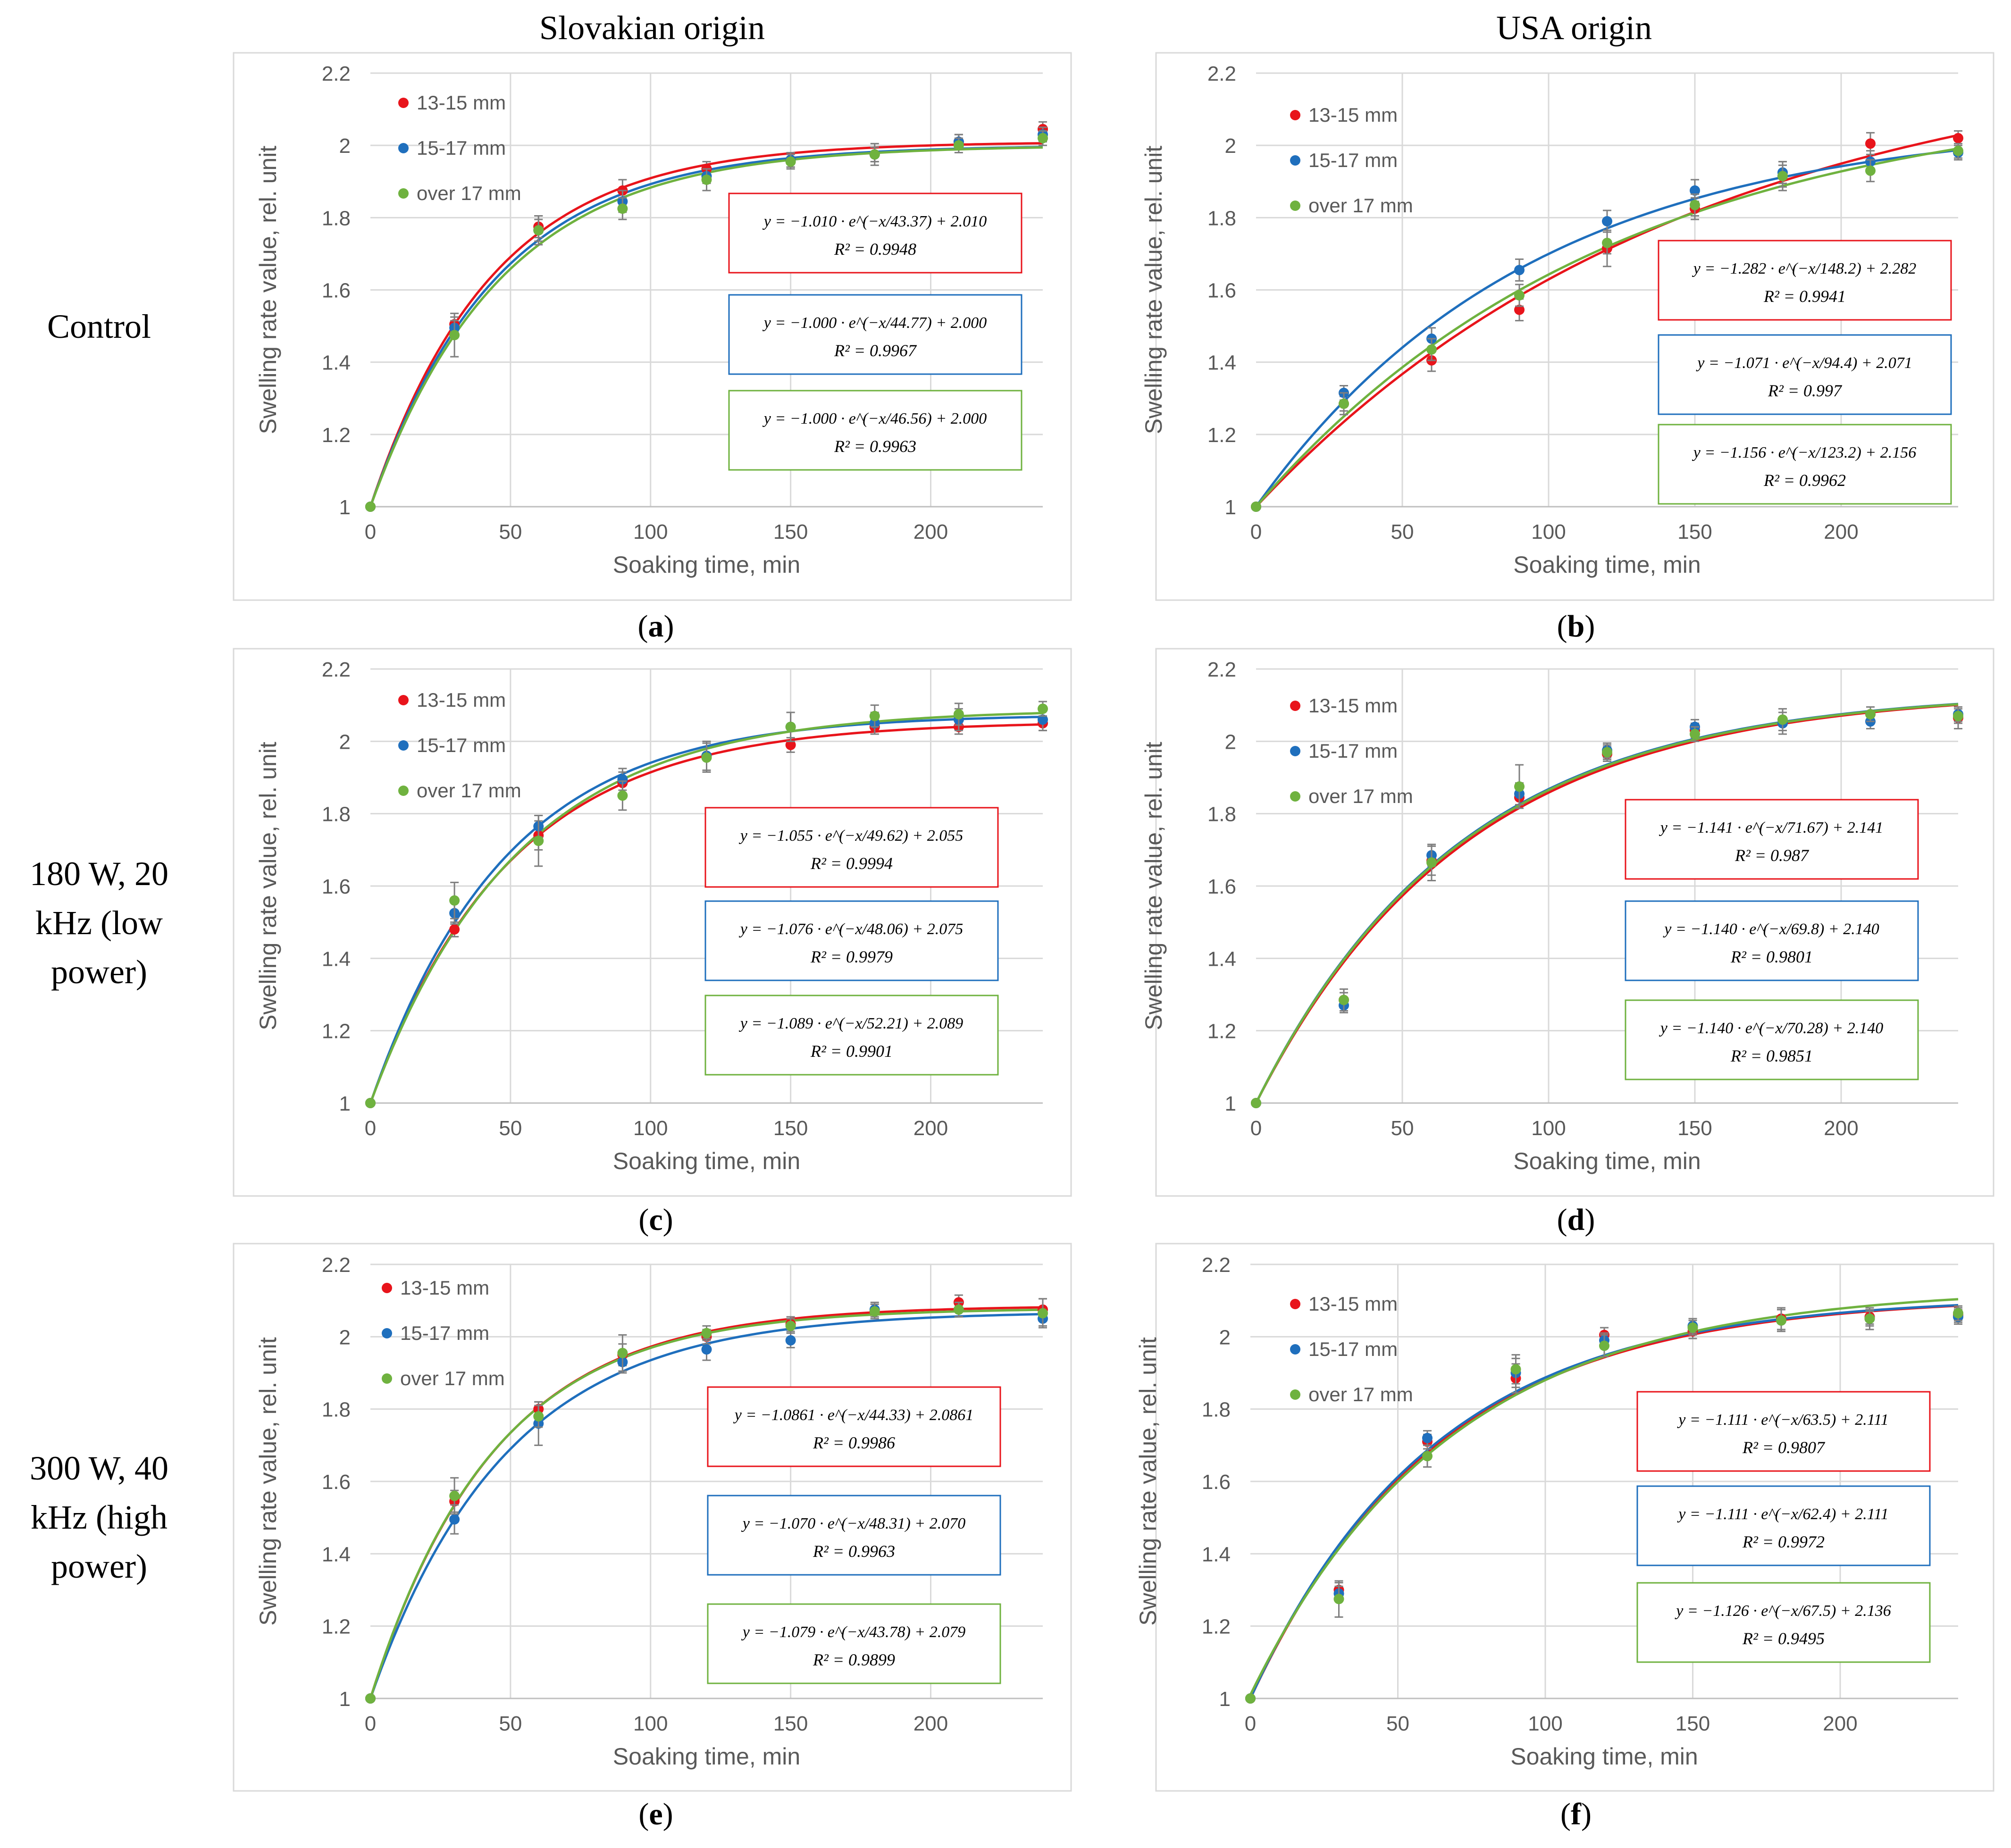  I want to click on fit-r-squared: R² = 0.9979, so click(851, 957).